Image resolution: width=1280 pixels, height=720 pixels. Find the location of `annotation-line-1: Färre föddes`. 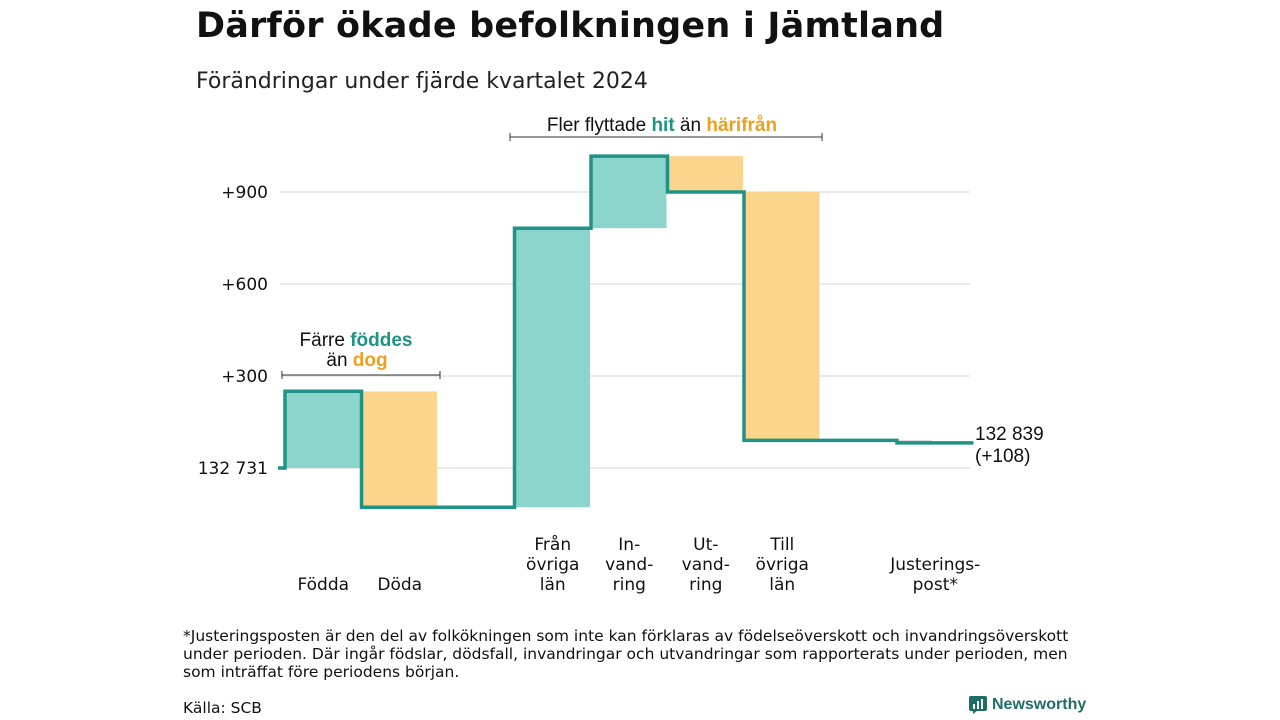

annotation-line-1: Färre föddes is located at coordinates (356, 340).